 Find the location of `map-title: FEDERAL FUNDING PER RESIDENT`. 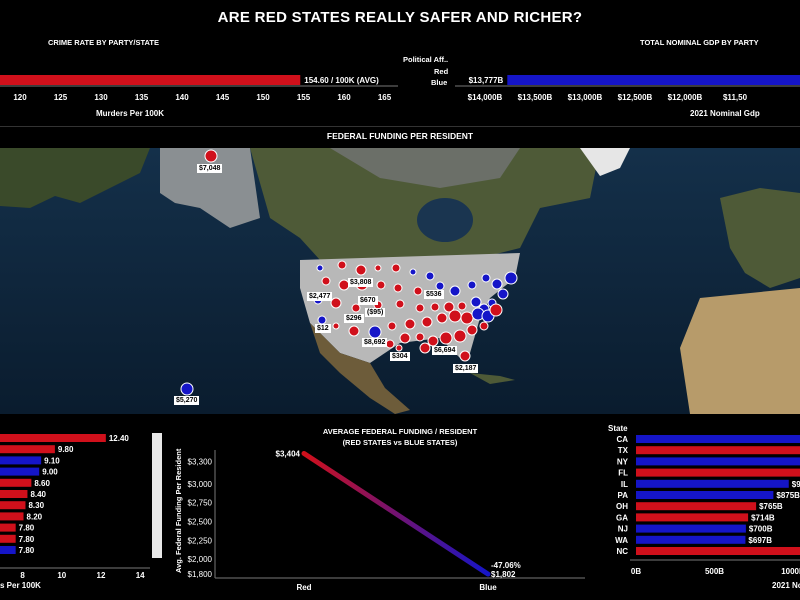

map-title: FEDERAL FUNDING PER RESIDENT is located at coordinates (400, 136).